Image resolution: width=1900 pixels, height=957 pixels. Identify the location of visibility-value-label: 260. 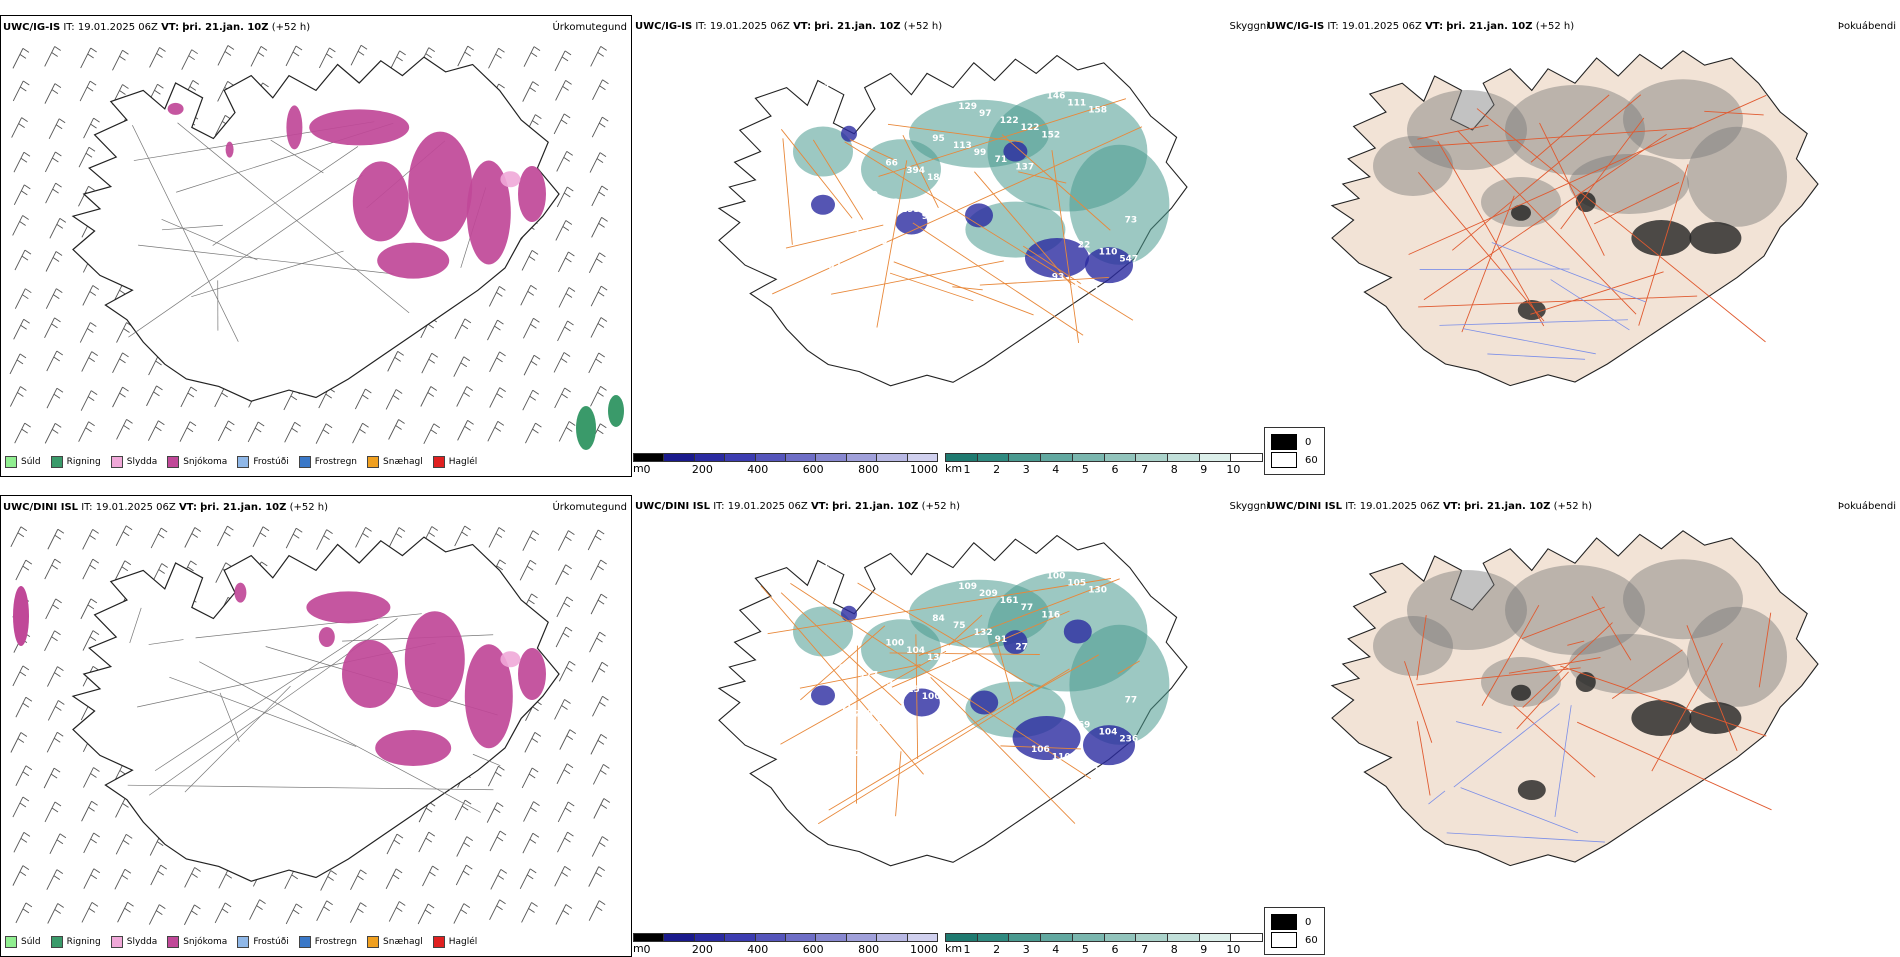
(858, 274).